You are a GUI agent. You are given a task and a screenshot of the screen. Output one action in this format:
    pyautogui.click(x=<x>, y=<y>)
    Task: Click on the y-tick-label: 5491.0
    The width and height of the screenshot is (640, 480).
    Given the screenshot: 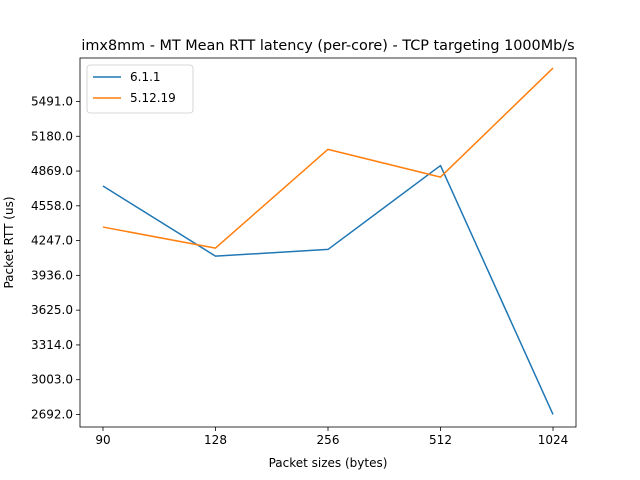 What is the action you would take?
    pyautogui.click(x=52, y=101)
    